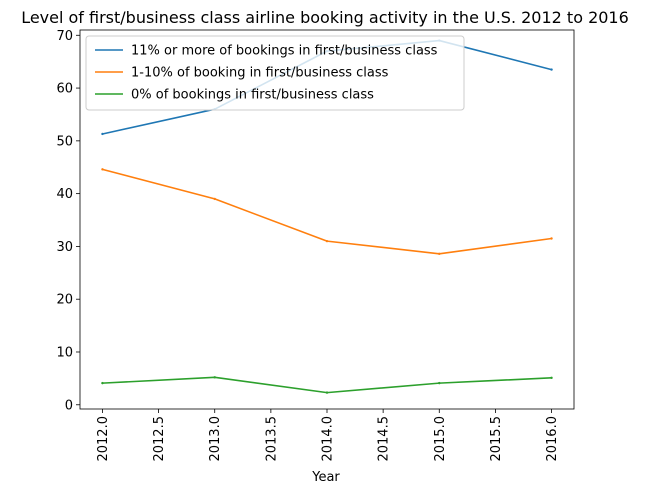  Describe the element at coordinates (103, 439) in the screenshot. I see `x-tick-label: 2012.0` at that location.